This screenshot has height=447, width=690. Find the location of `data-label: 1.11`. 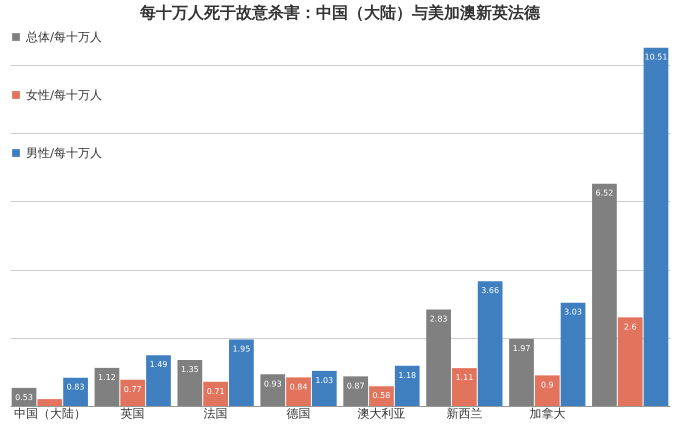

data-label: 1.11 is located at coordinates (464, 377).